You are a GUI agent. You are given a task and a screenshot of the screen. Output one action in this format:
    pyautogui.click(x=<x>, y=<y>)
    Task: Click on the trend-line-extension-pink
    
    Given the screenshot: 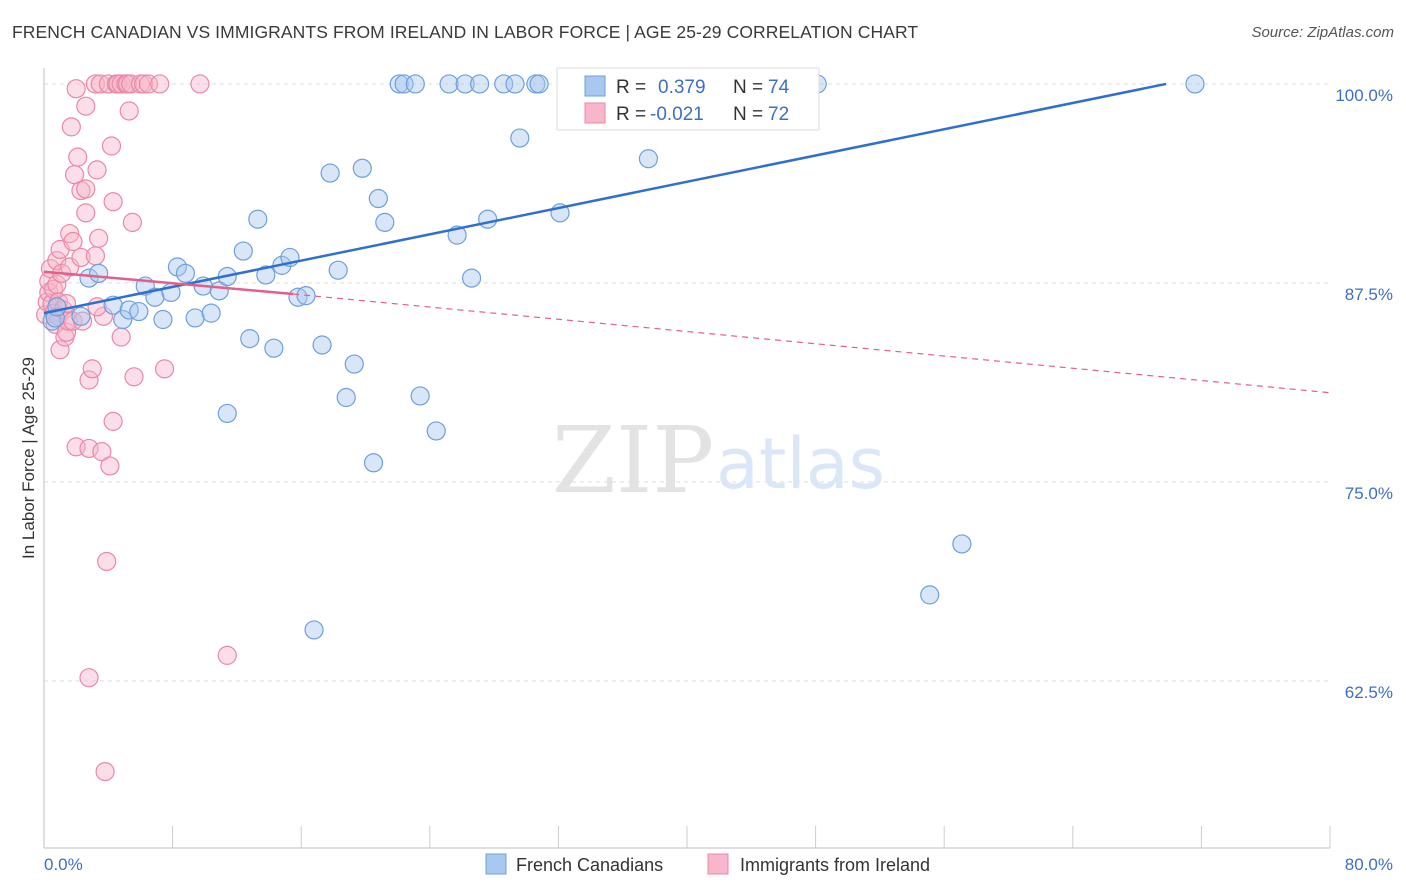 What is the action you would take?
    pyautogui.click(x=812, y=343)
    